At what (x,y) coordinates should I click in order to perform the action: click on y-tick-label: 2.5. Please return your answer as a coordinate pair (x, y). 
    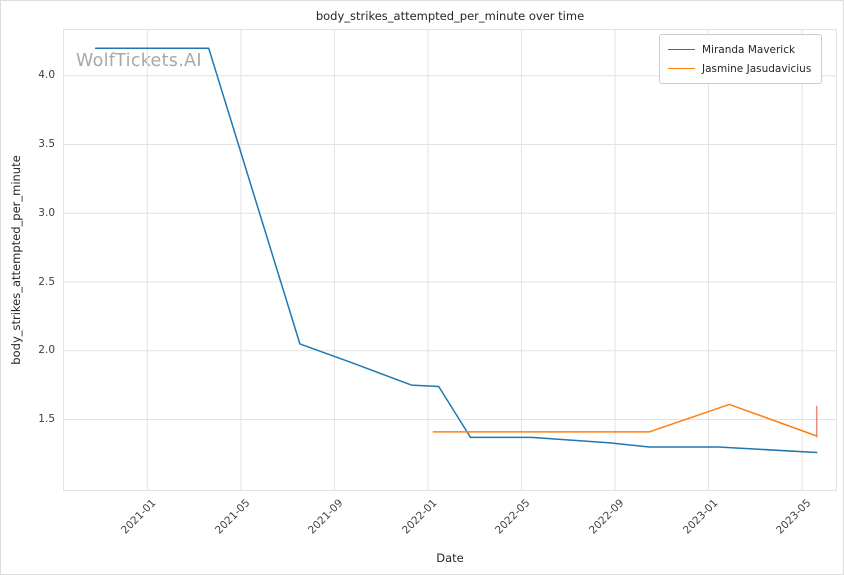
    Looking at the image, I should click on (46, 281).